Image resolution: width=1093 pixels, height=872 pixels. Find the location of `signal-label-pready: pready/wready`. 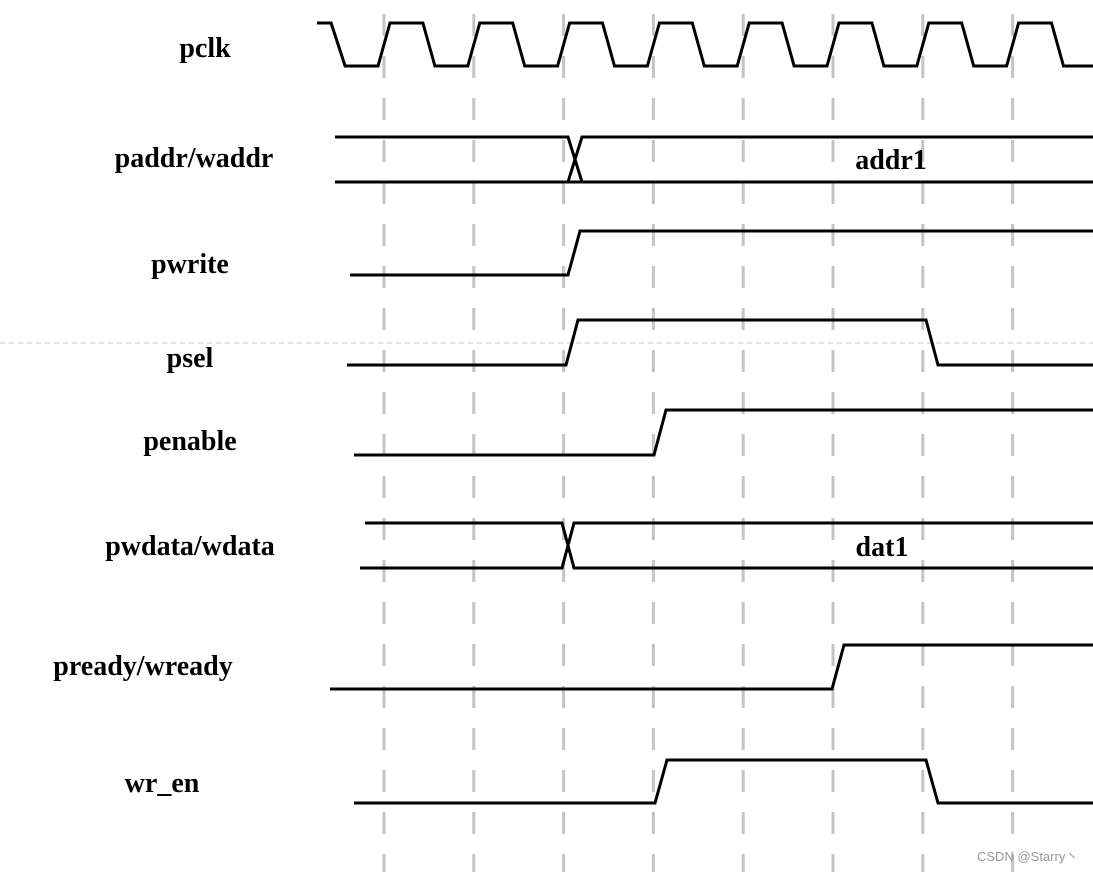

signal-label-pready: pready/wready is located at coordinates (142, 666).